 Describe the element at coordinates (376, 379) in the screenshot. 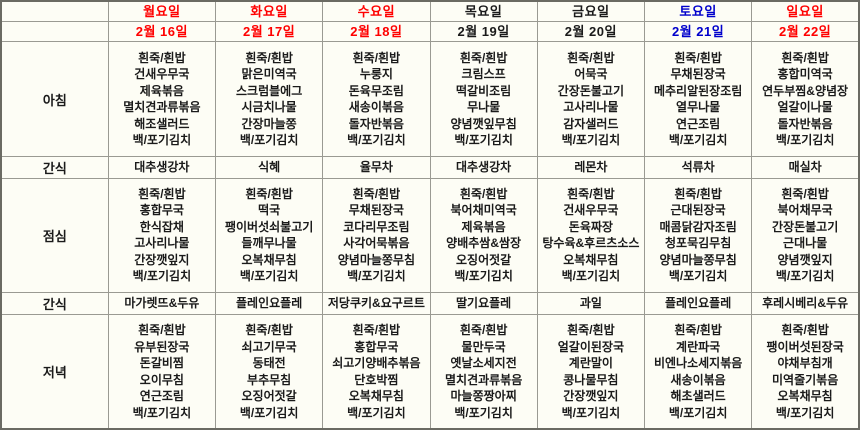

I see `dish-item: 단호박찜` at that location.